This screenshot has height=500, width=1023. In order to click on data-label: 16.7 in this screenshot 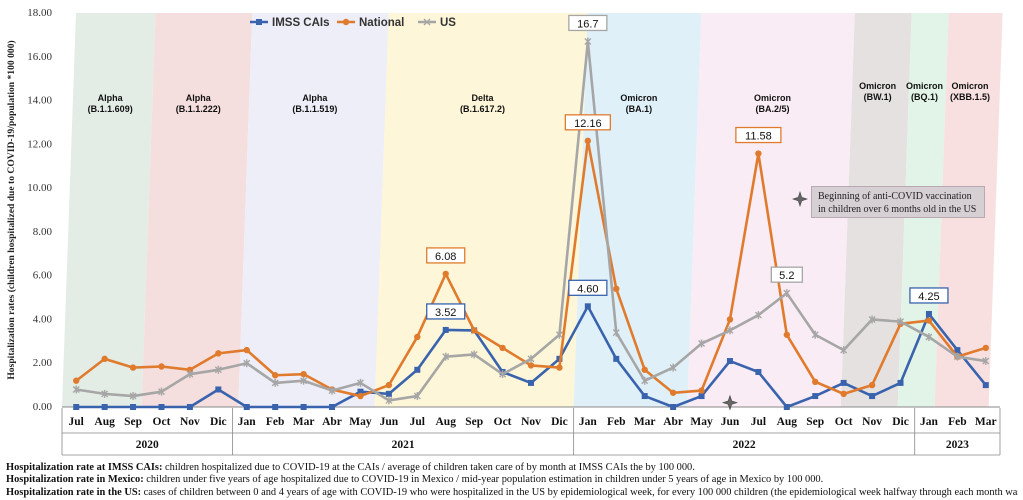, I will do `click(588, 23)`.